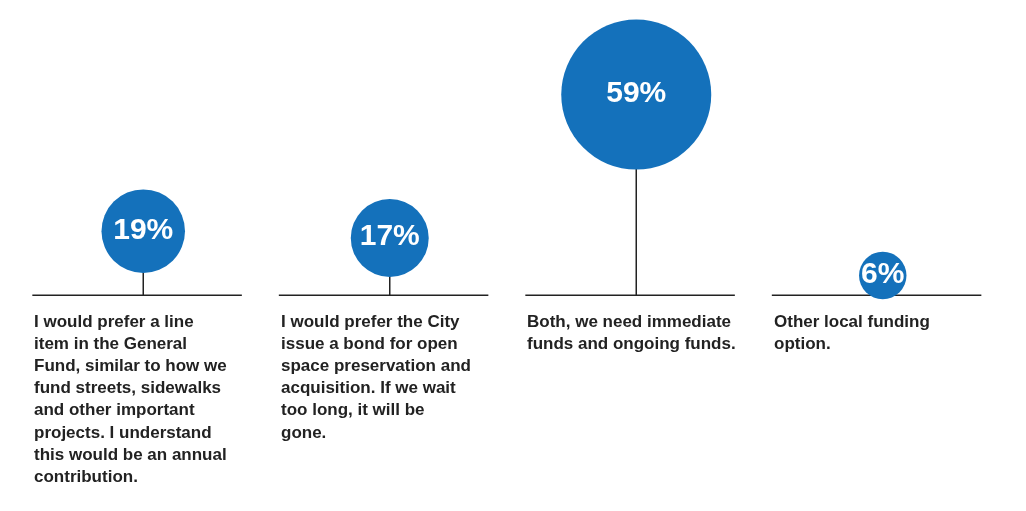 The width and height of the screenshot is (1026, 511). I want to click on x-tick-label: Both, we need immediate funds and ongoing funds., so click(631, 333).